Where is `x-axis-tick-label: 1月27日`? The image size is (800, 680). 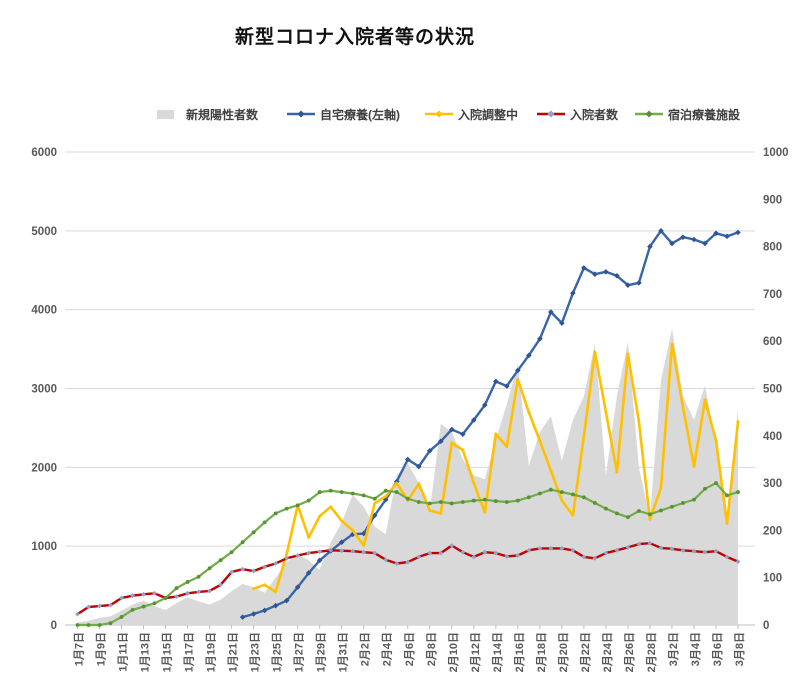
x-axis-tick-label: 1月27日 is located at coordinates (299, 652).